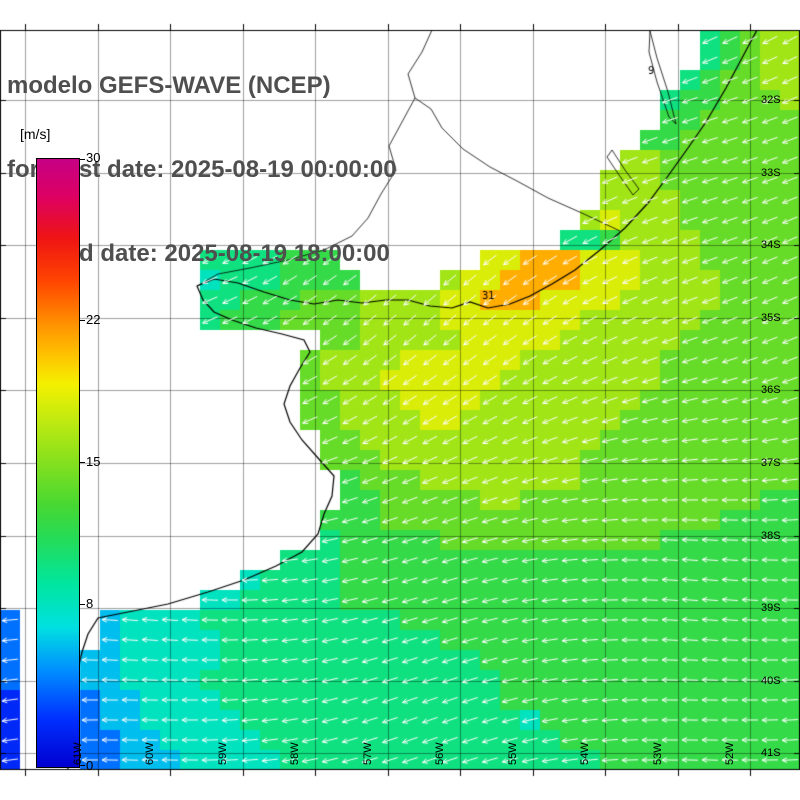  Describe the element at coordinates (58, 463) in the screenshot. I see `colorbar` at that location.